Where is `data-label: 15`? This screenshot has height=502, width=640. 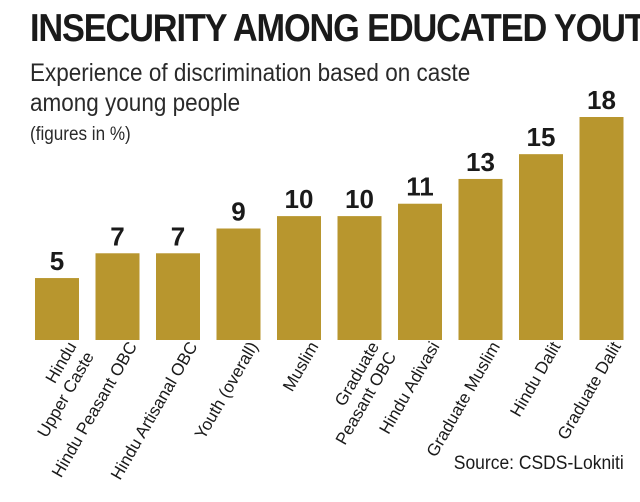 data-label: 15 is located at coordinates (541, 137).